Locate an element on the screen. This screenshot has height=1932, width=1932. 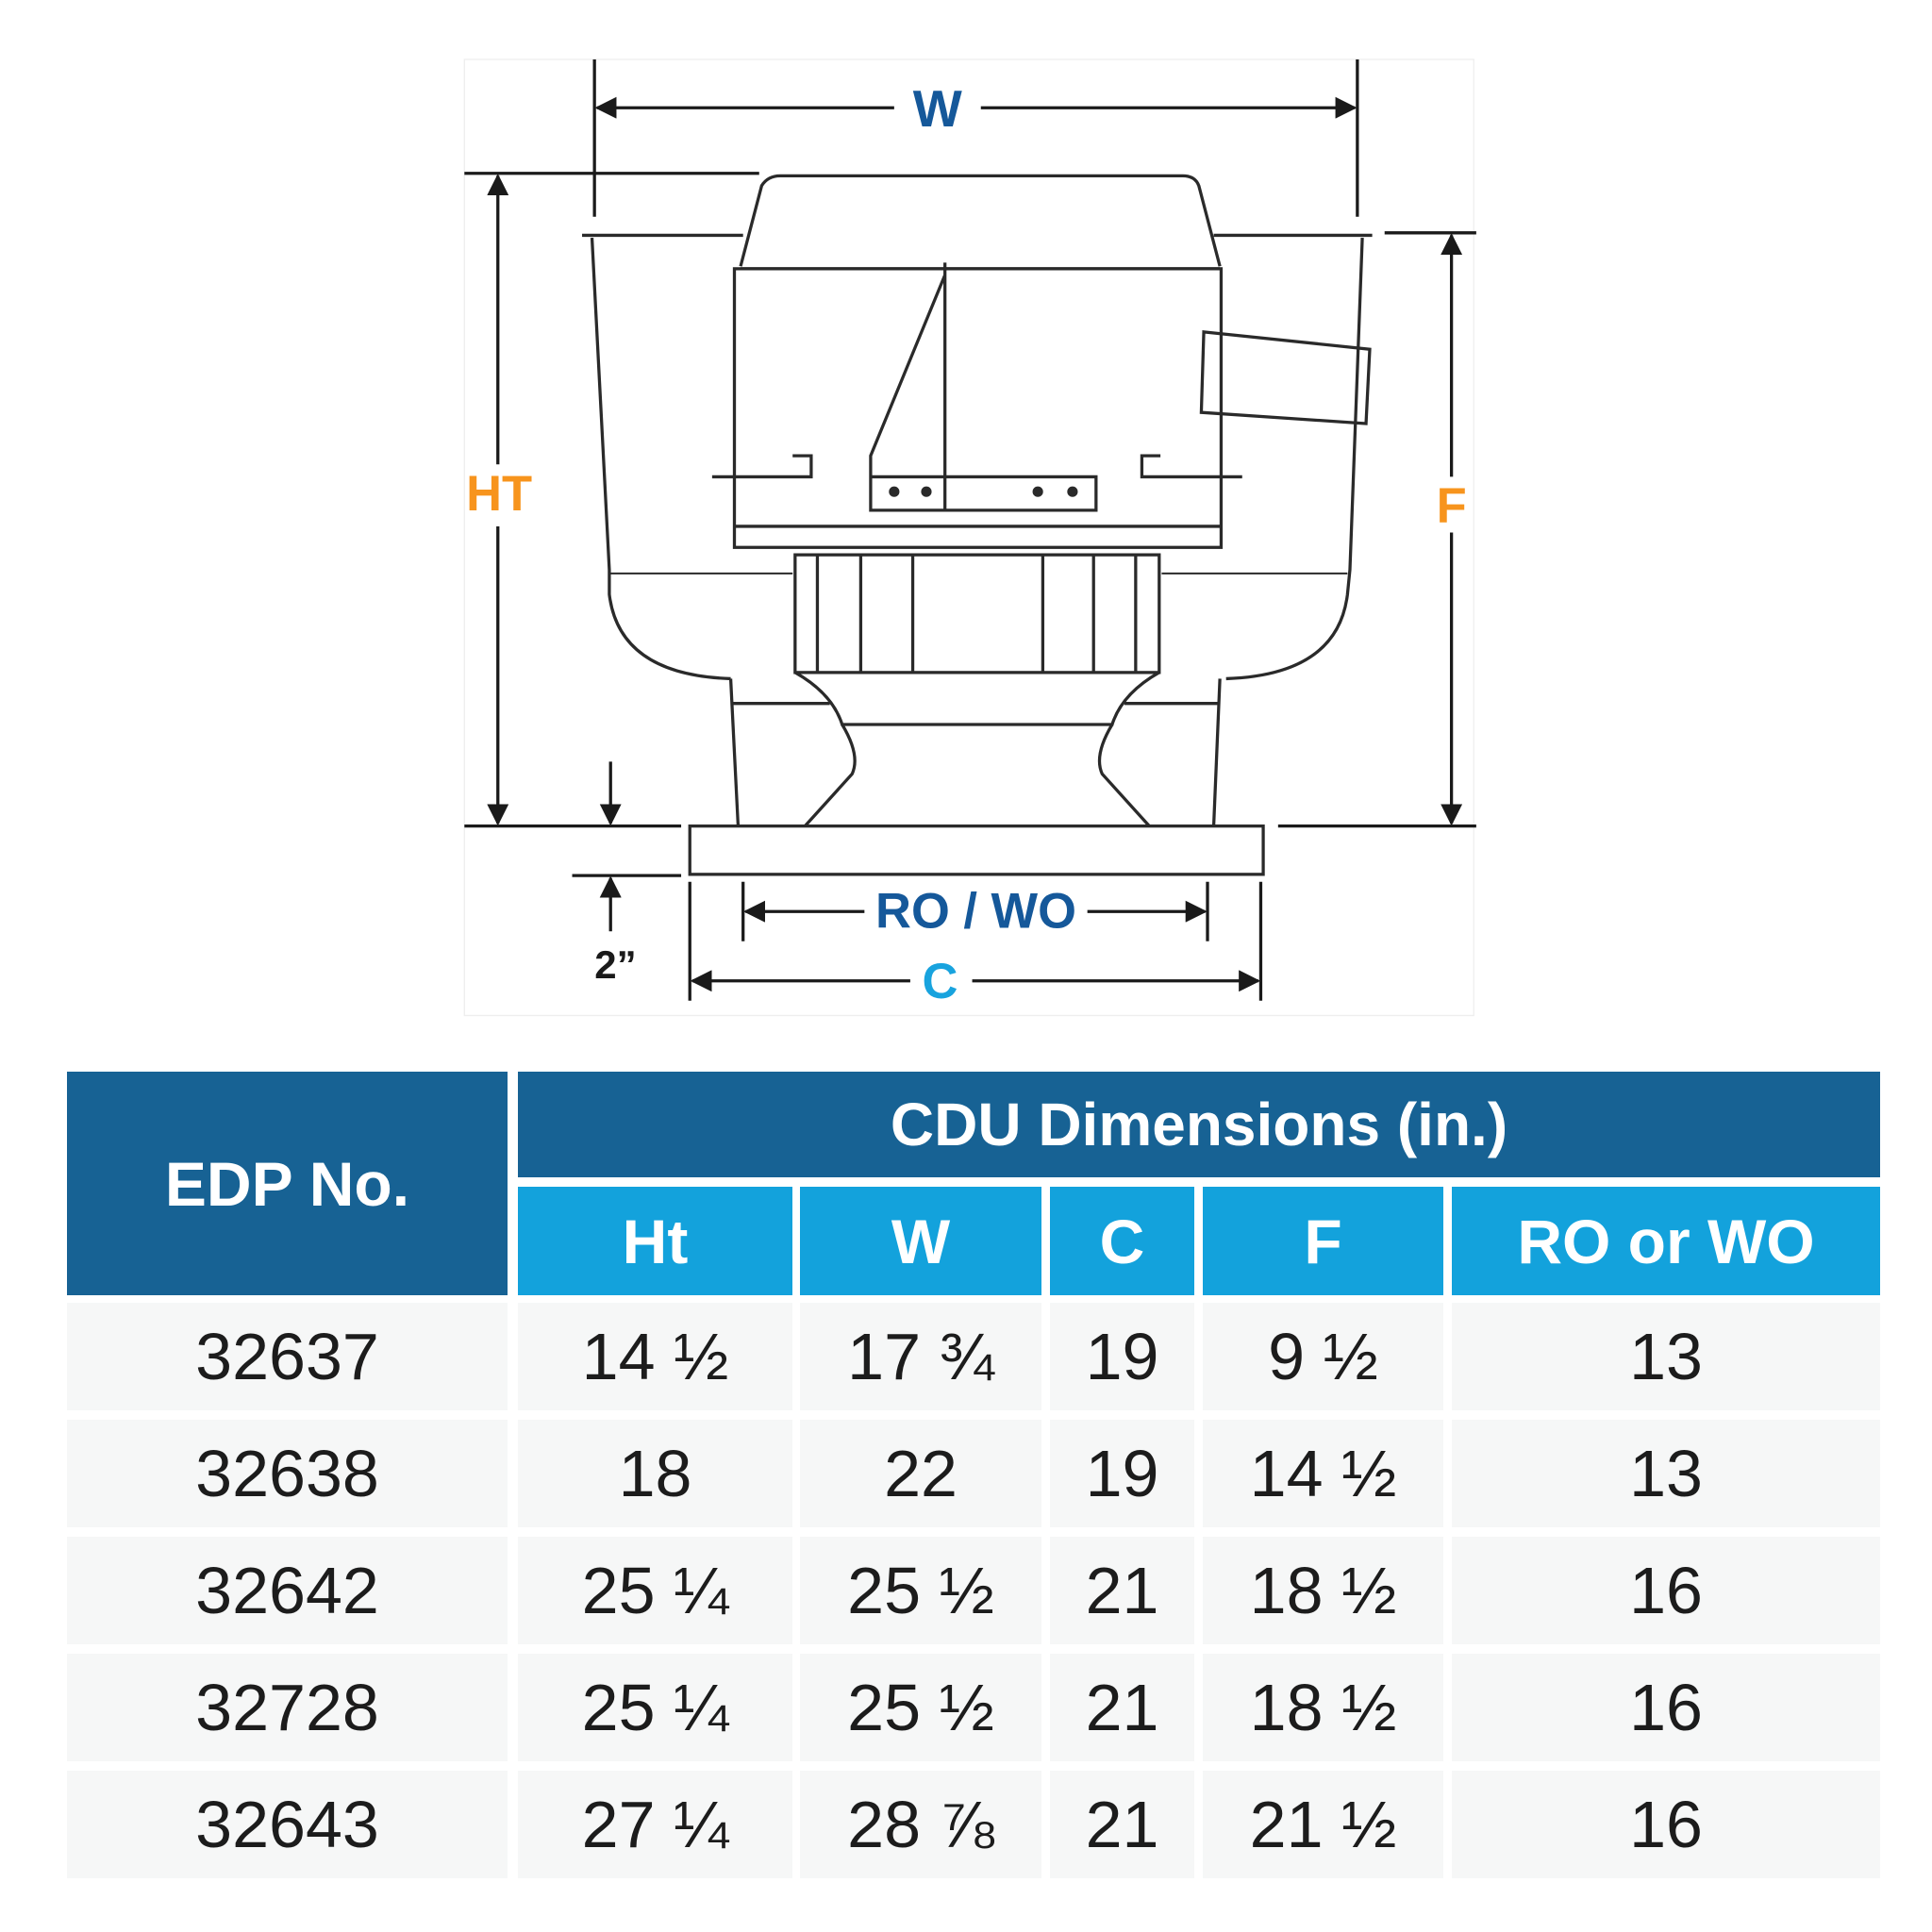
cell-w: 22 is located at coordinates (921, 1473).